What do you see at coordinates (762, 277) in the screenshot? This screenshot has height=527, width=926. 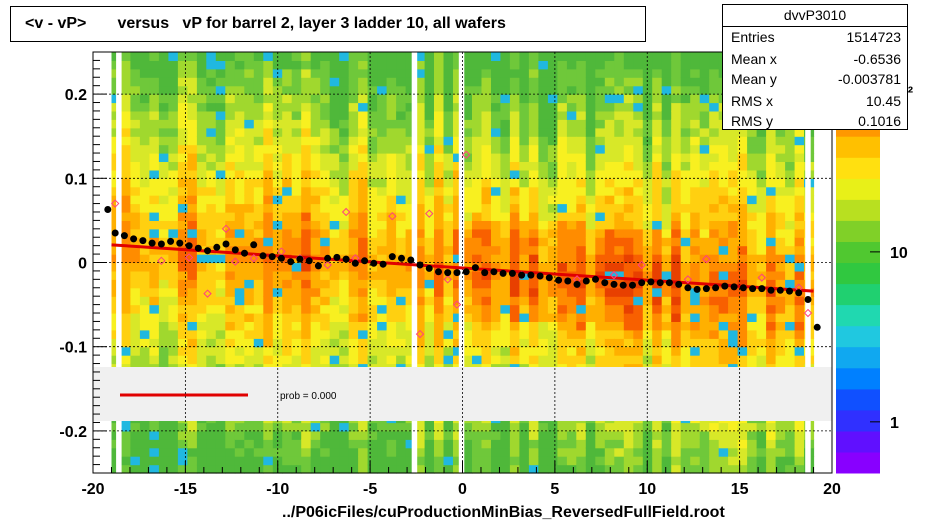 I see `open-marker` at bounding box center [762, 277].